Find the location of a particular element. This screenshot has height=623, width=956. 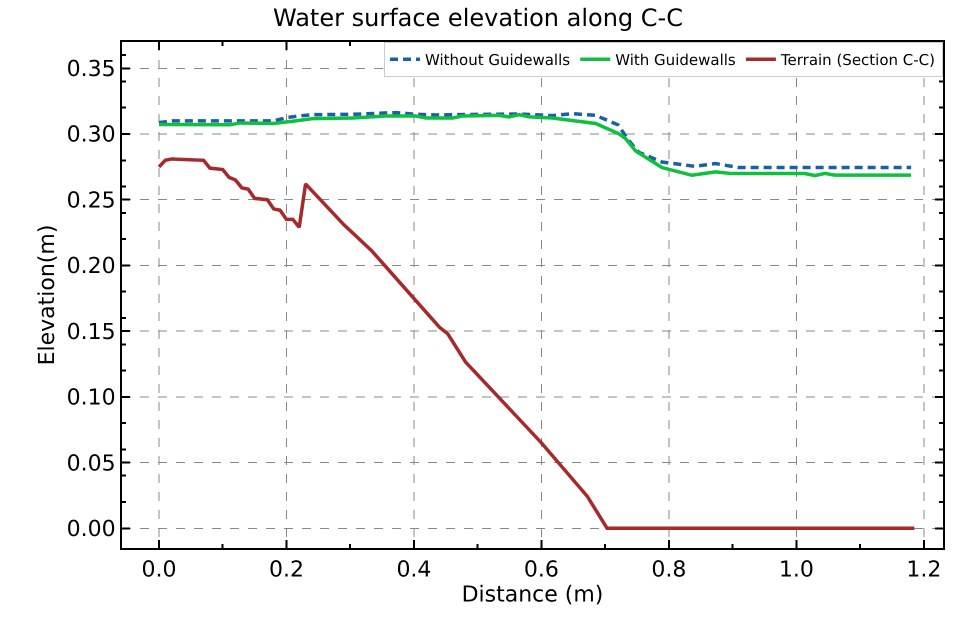

x-tick-label: 0.8 is located at coordinates (668, 569).